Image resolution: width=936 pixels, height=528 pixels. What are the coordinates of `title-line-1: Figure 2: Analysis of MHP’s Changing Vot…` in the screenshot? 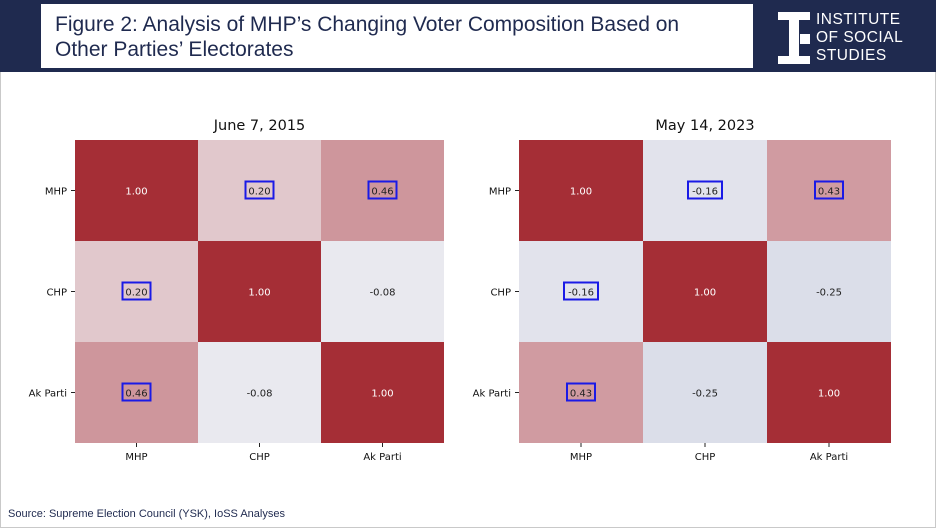 It's located at (367, 24).